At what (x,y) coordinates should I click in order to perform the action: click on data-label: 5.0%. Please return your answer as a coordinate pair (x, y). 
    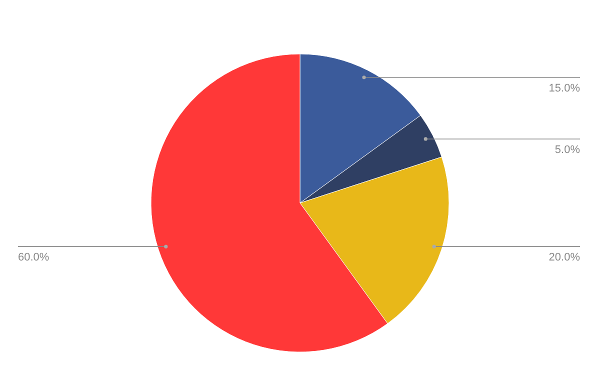
    Looking at the image, I should click on (567, 150).